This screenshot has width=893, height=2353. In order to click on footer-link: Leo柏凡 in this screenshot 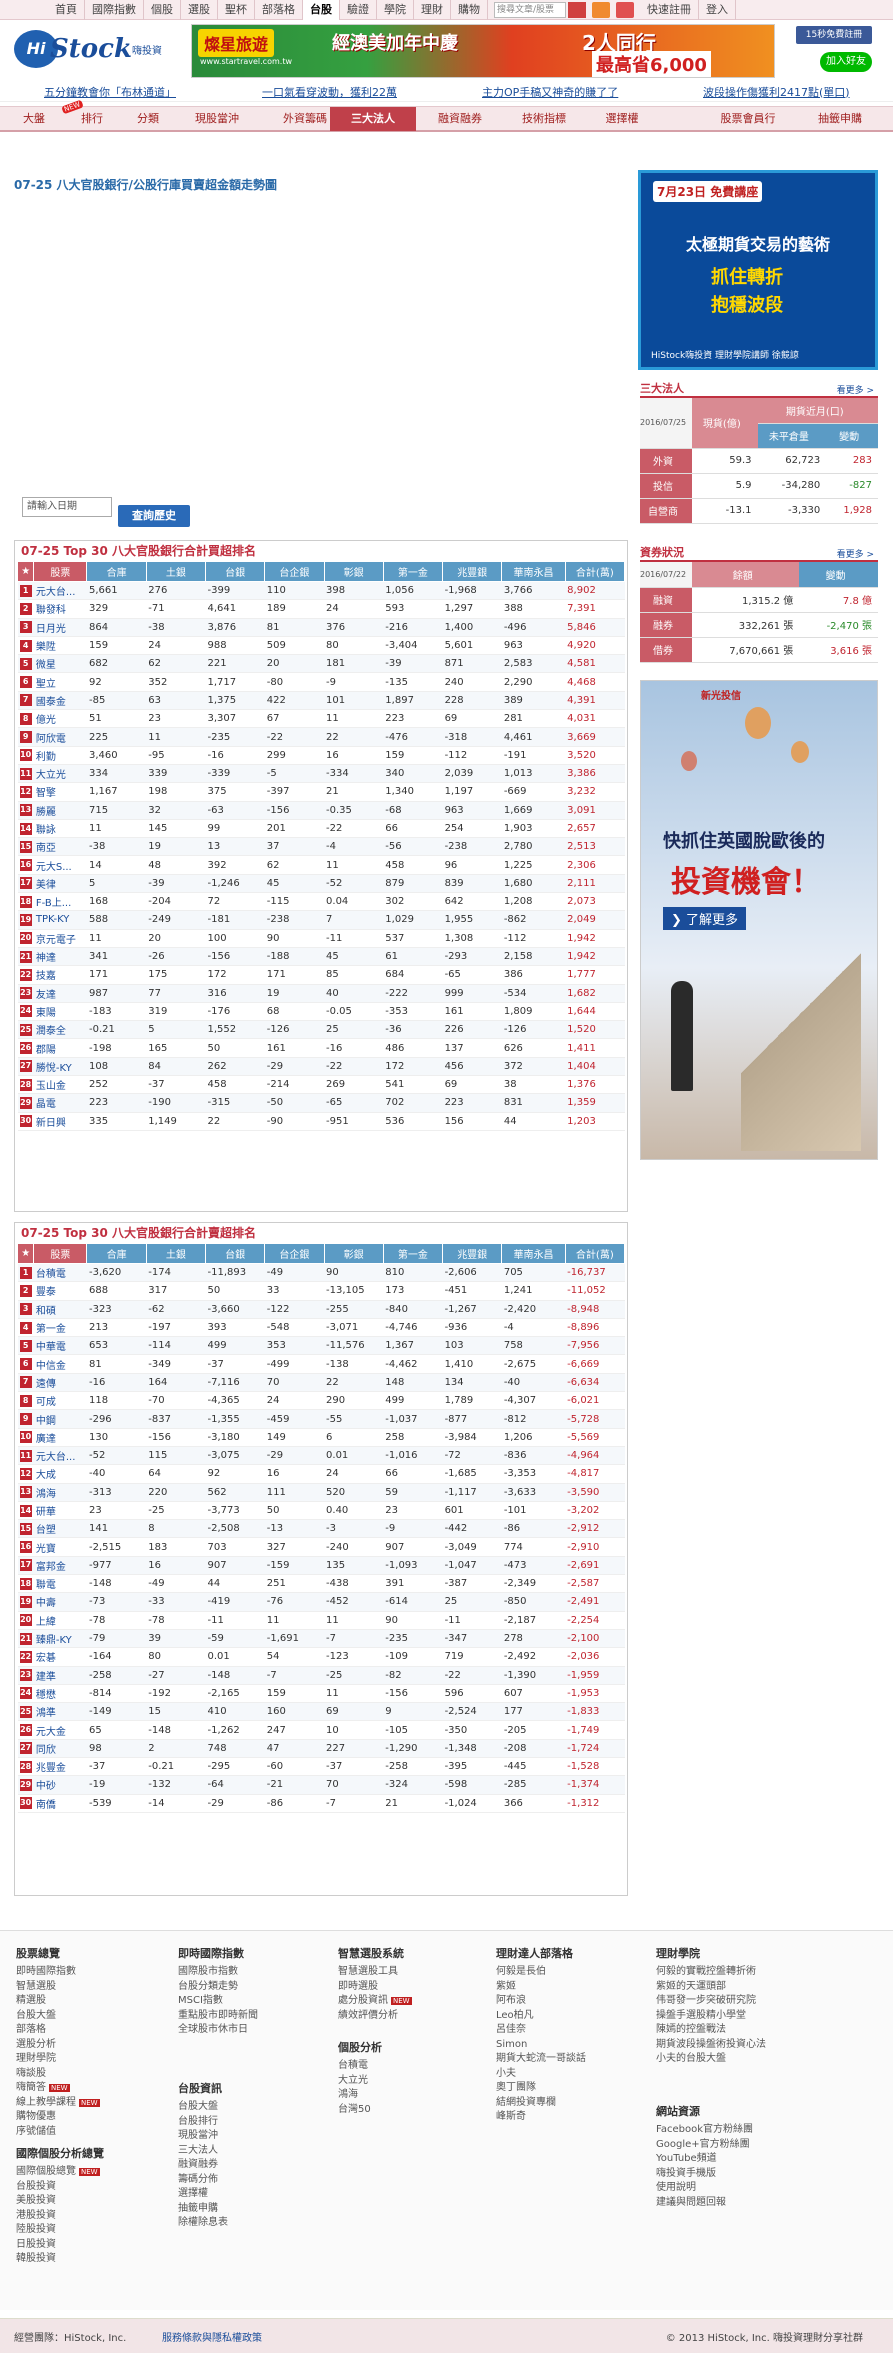, I will do `click(541, 2016)`.